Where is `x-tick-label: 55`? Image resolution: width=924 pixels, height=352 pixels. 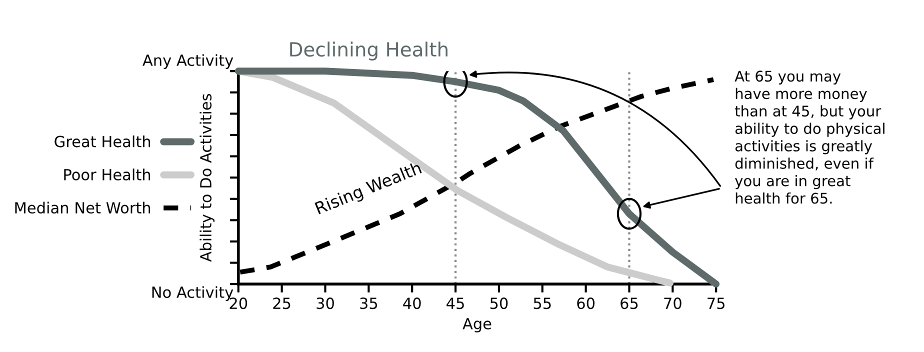
x-tick-label: 55 is located at coordinates (542, 304).